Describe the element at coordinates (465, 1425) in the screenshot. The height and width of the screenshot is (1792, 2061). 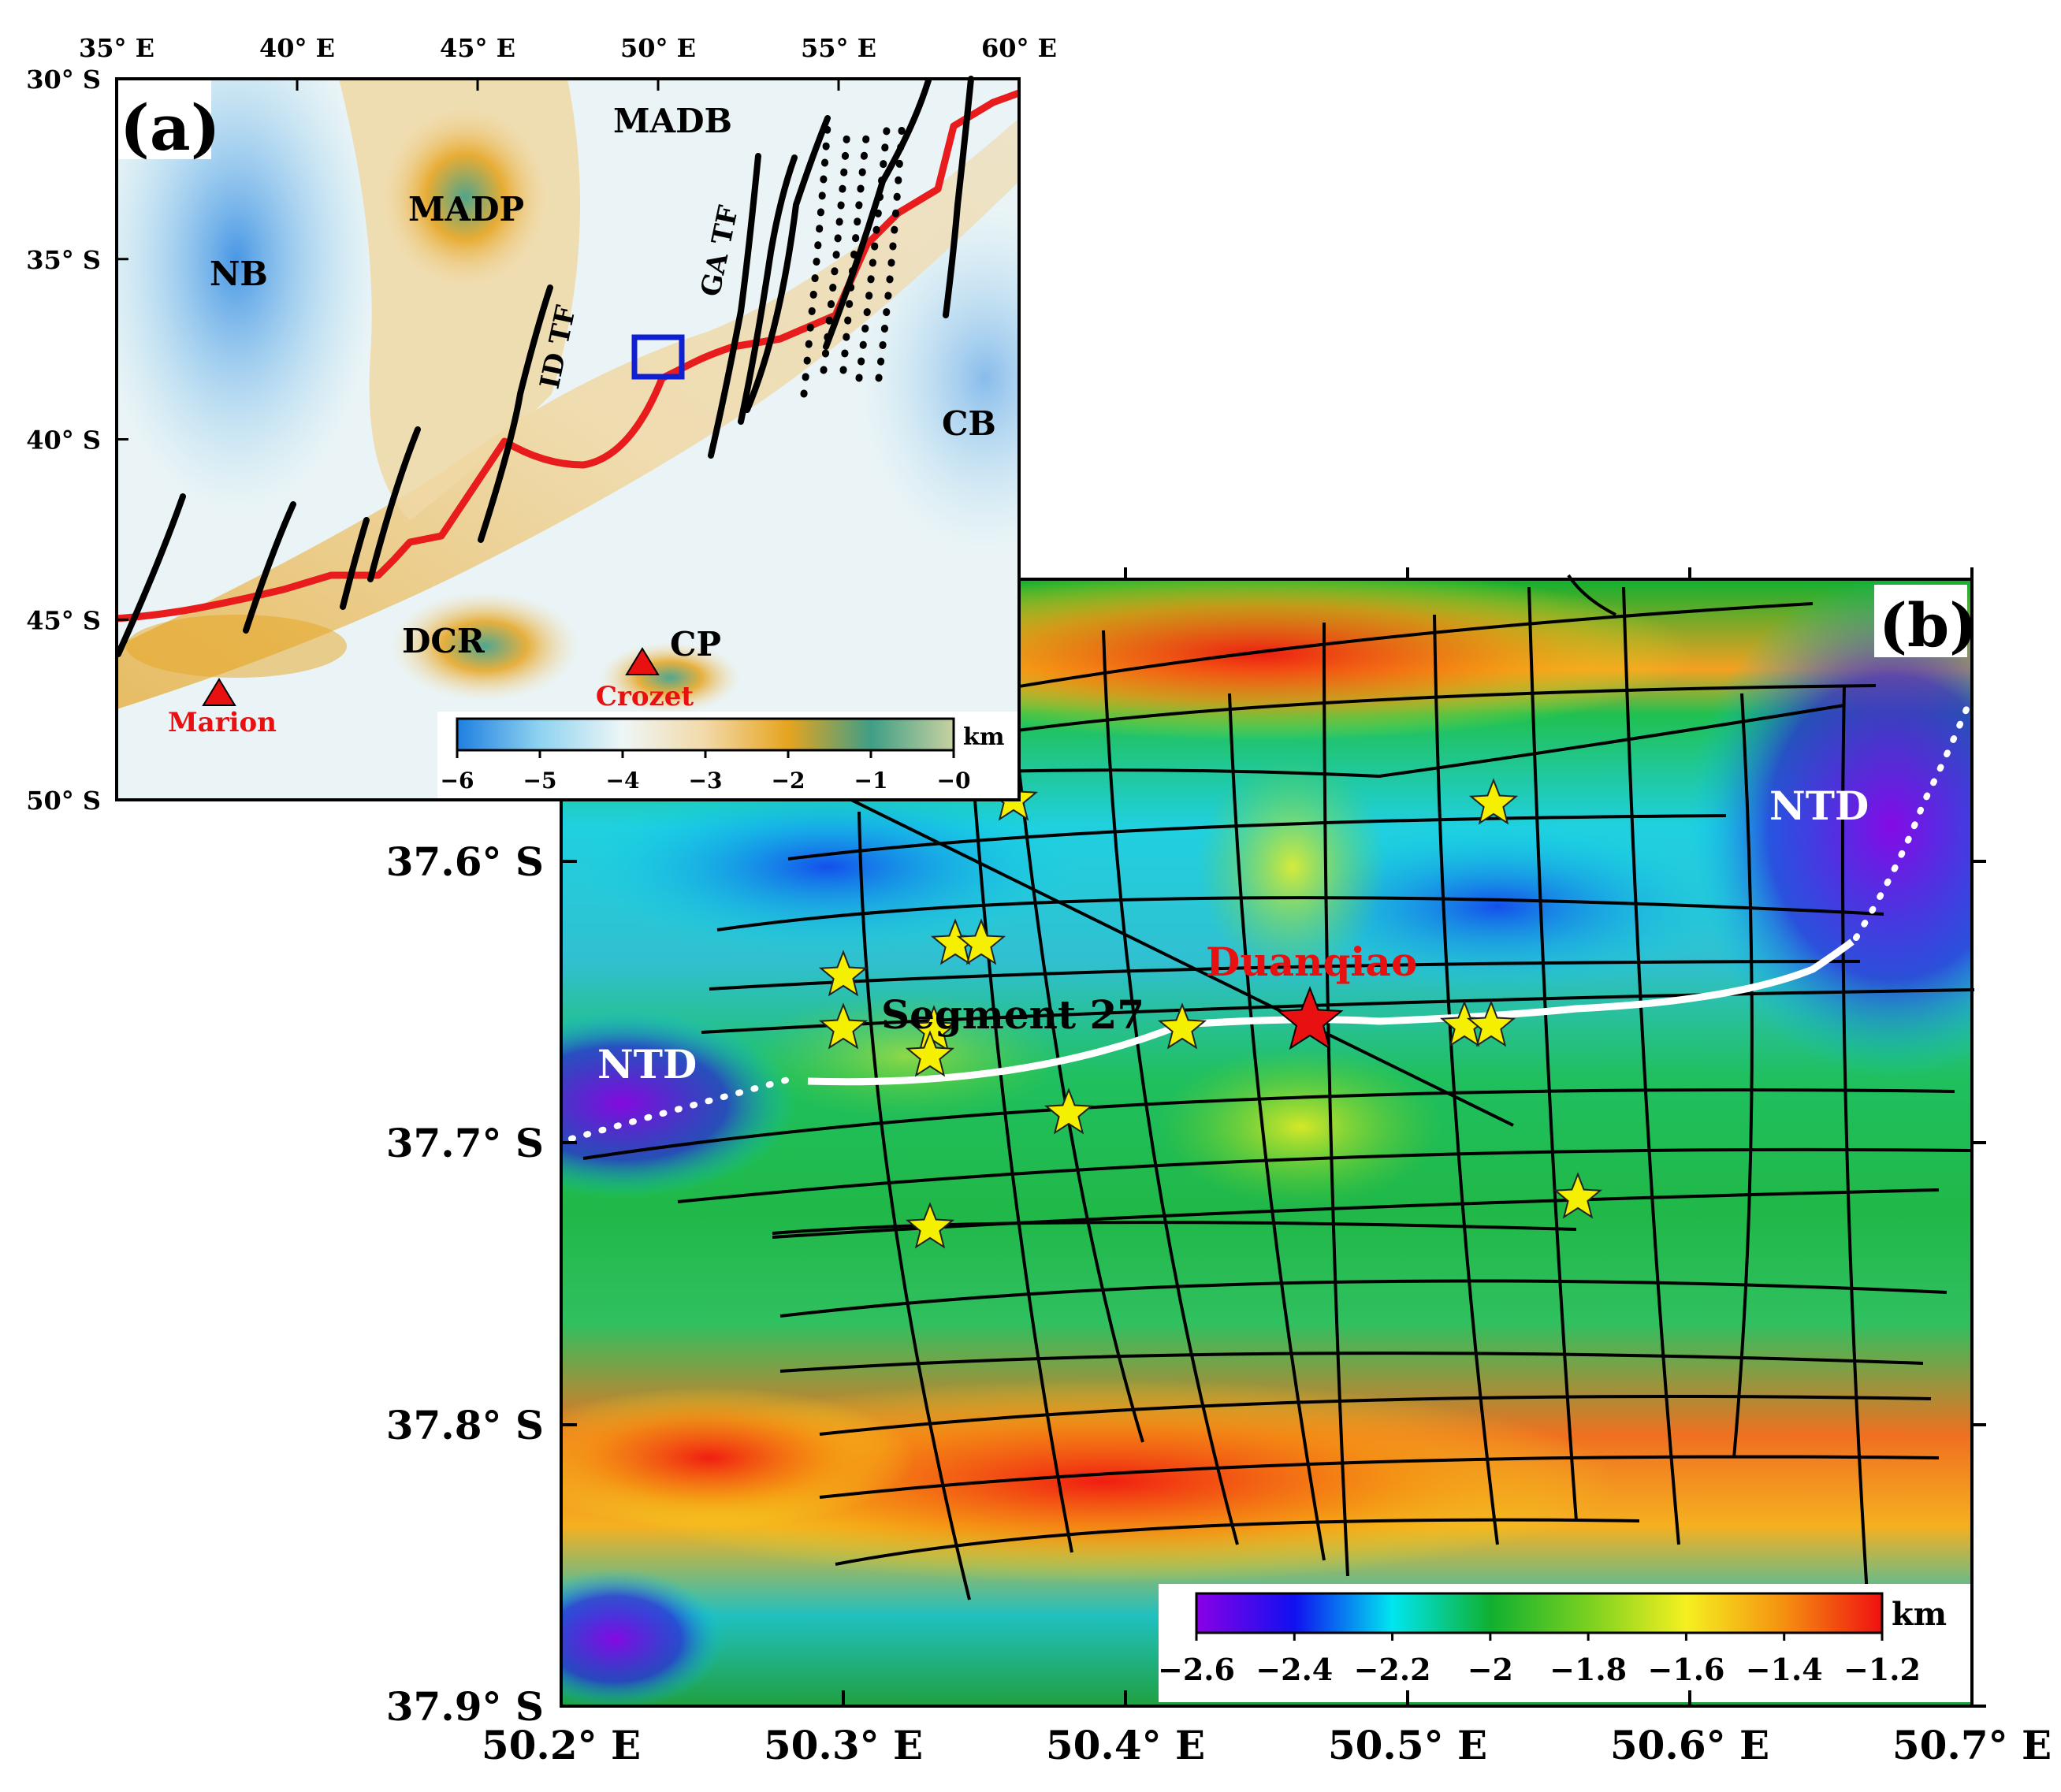
I see `lat-tick-label: 37.8° S` at that location.